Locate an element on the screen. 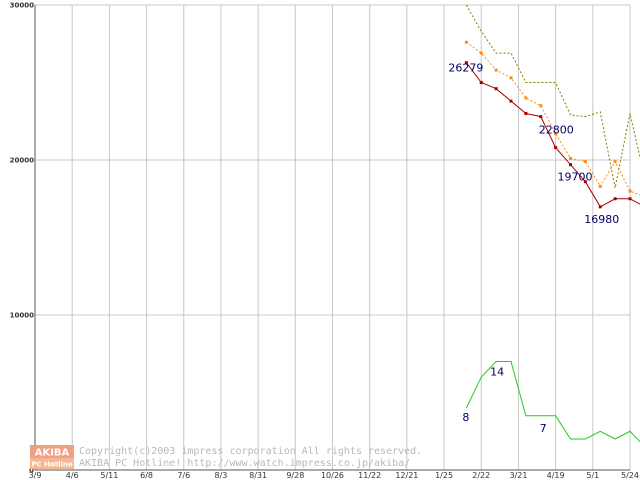 The image size is (640, 480). series-line-highest-price is located at coordinates (552, 96).